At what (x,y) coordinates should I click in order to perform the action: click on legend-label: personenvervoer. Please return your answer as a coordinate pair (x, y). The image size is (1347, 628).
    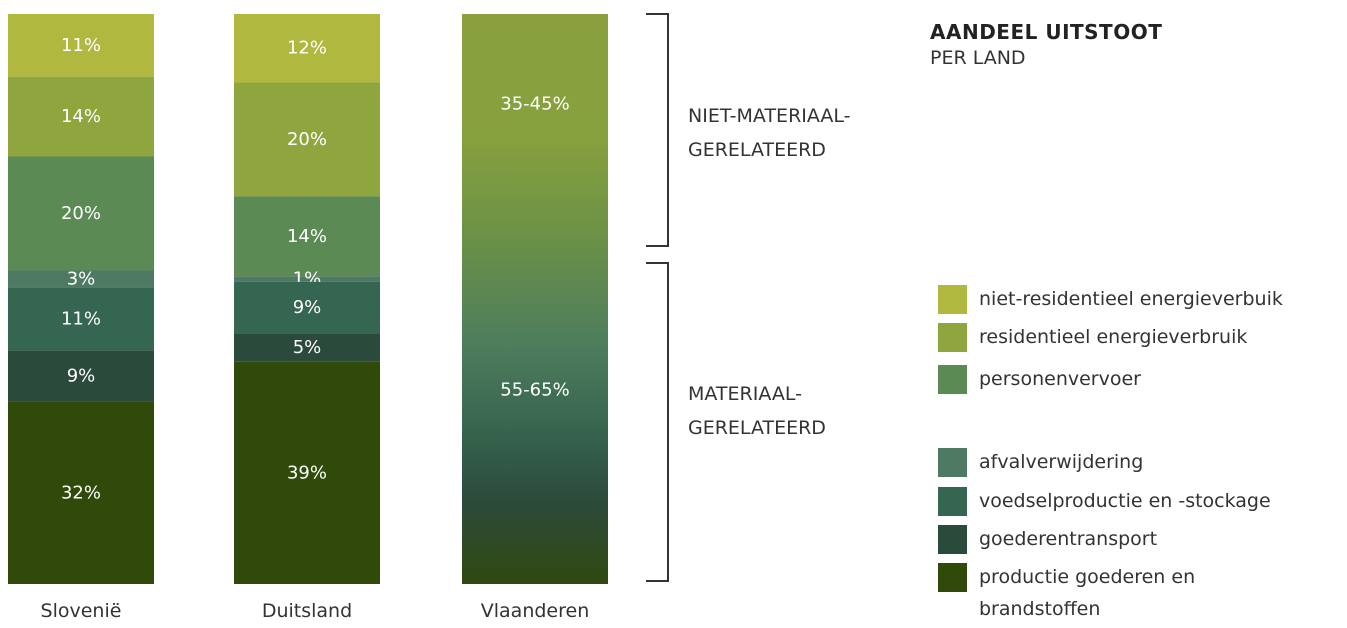
    Looking at the image, I should click on (1060, 379).